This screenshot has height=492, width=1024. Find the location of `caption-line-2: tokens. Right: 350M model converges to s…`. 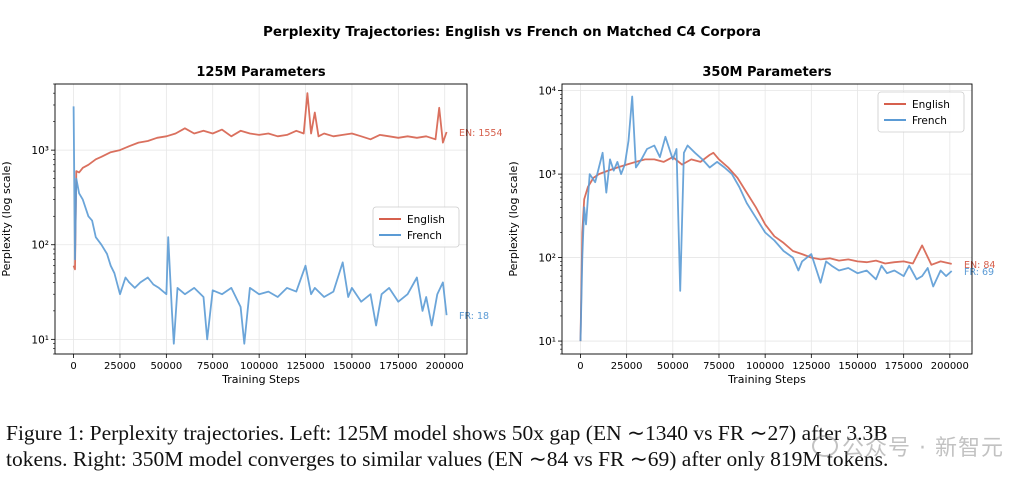

caption-line-2: tokens. Right: 350M model converges to s… is located at coordinates (447, 459).